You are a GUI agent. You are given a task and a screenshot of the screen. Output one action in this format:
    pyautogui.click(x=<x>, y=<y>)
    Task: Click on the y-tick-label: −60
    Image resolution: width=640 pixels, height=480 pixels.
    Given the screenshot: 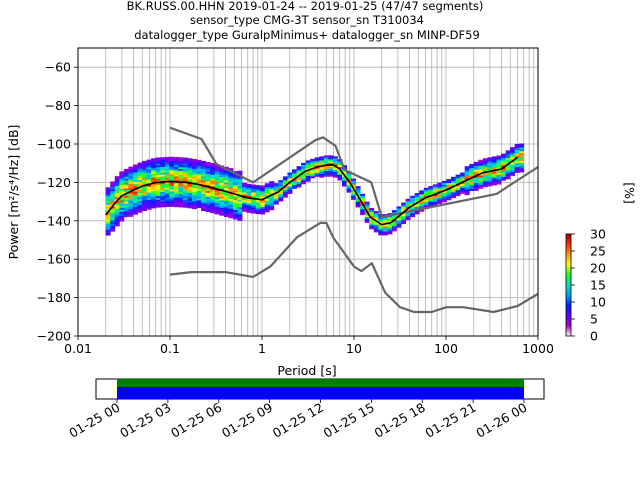 What is the action you would take?
    pyautogui.click(x=58, y=67)
    